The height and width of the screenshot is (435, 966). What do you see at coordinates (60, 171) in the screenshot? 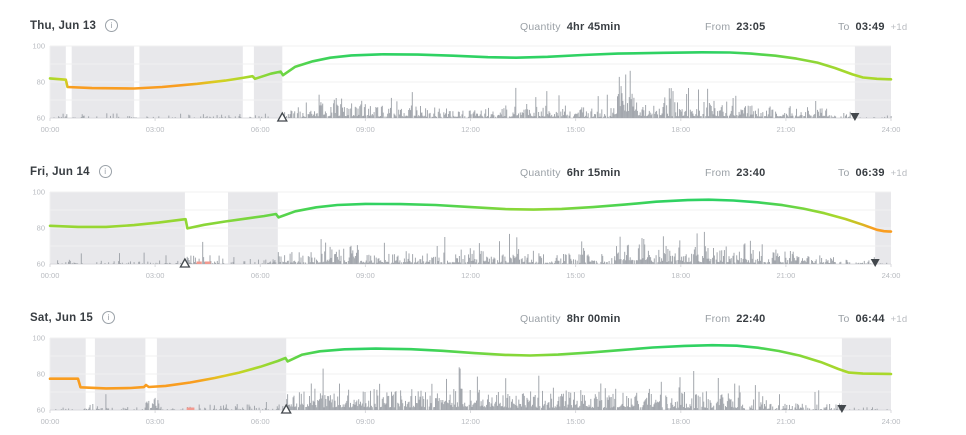
I see `day-title: Fri, Jun 14` at bounding box center [60, 171].